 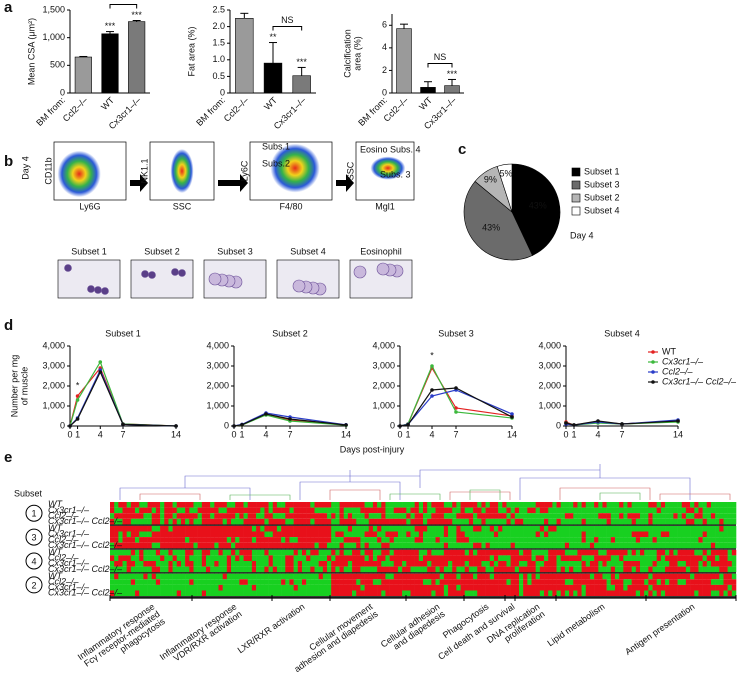 What do you see at coordinates (182, 206) in the screenshot?
I see `flow-axis-label: SSC` at bounding box center [182, 206].